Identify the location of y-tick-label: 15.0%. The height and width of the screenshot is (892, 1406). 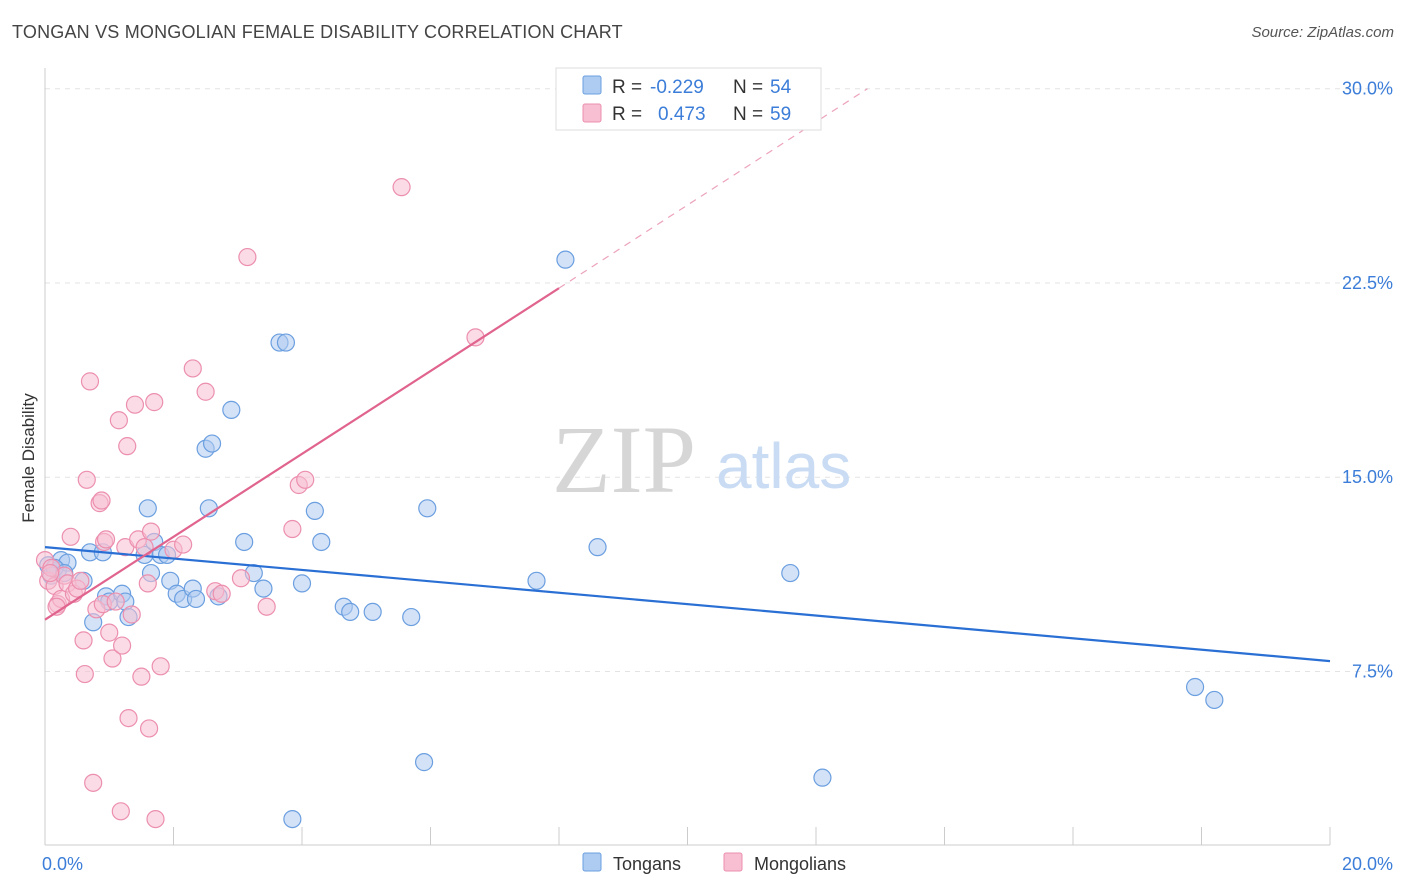
(1367, 477).